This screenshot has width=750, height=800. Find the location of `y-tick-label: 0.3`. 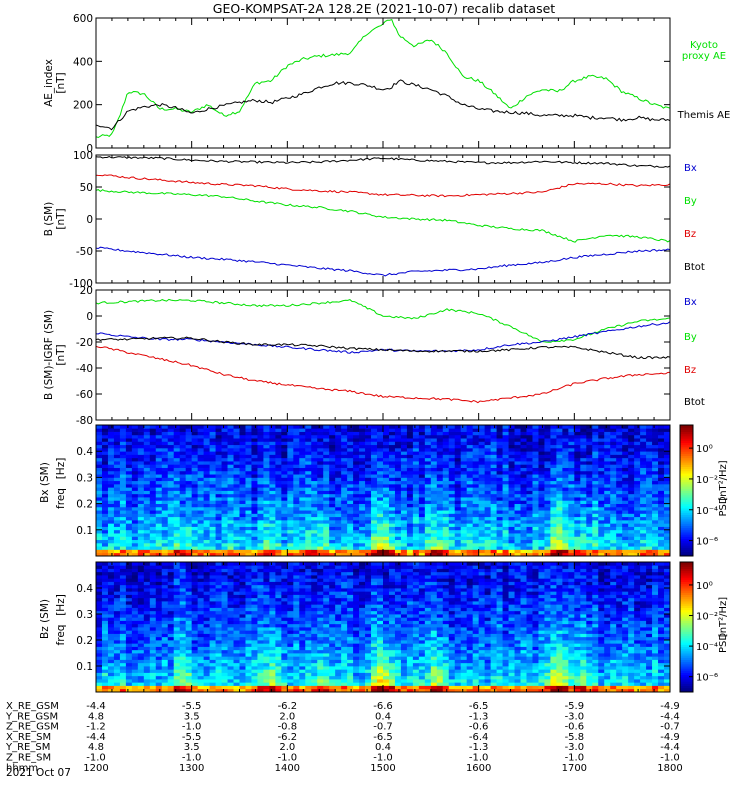

y-tick-label: 0.3 is located at coordinates (84, 478).